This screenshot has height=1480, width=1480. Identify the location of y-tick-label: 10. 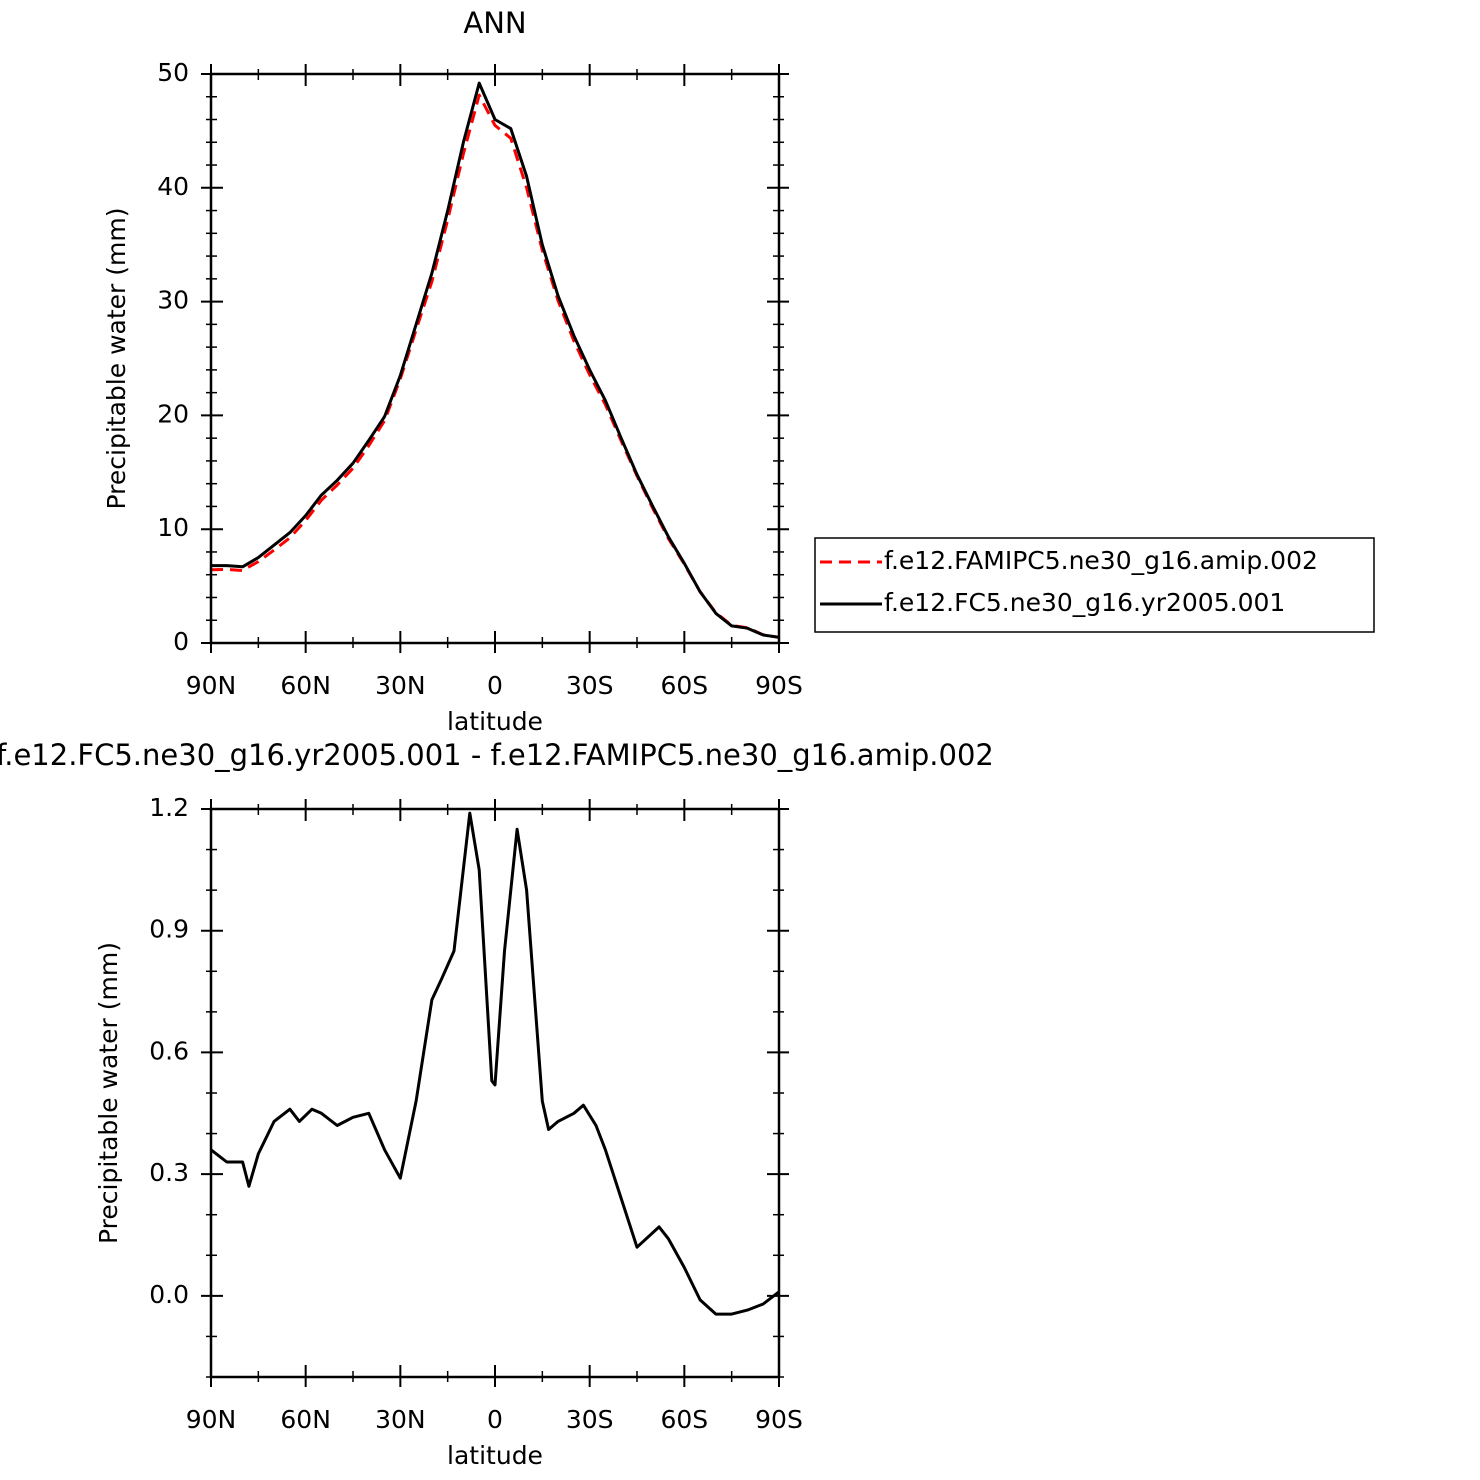
(173, 527).